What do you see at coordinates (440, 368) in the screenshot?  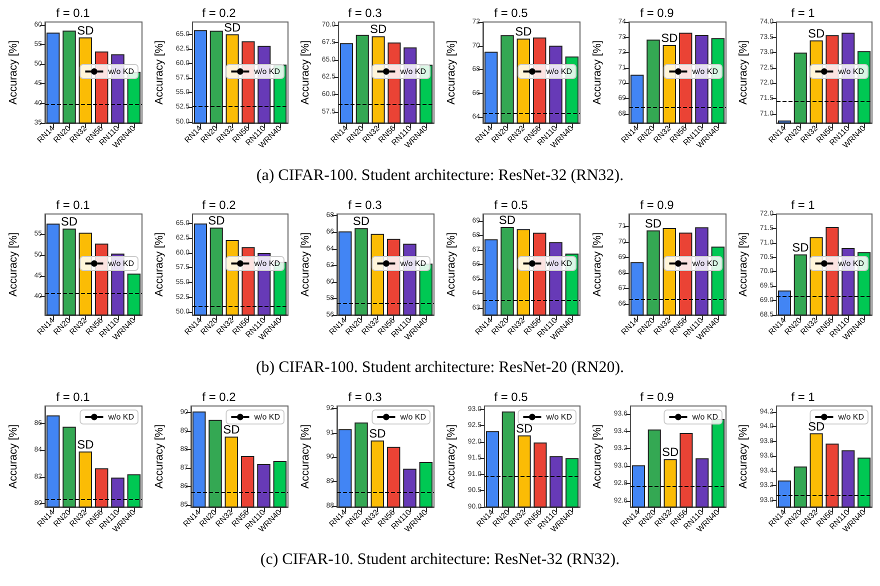 I see `text: (b) CIFAR-100. Student architecture: ResNet-20 (RN20).` at bounding box center [440, 368].